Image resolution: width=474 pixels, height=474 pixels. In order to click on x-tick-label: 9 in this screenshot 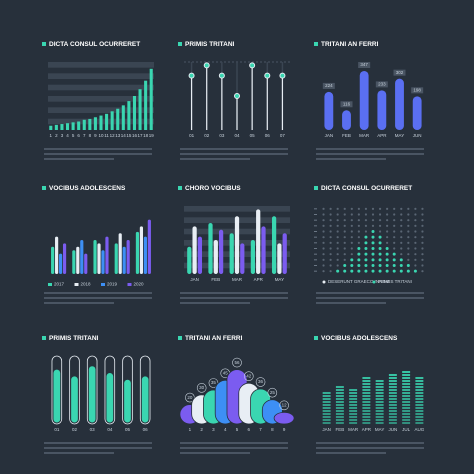, I will do `click(284, 429)`.